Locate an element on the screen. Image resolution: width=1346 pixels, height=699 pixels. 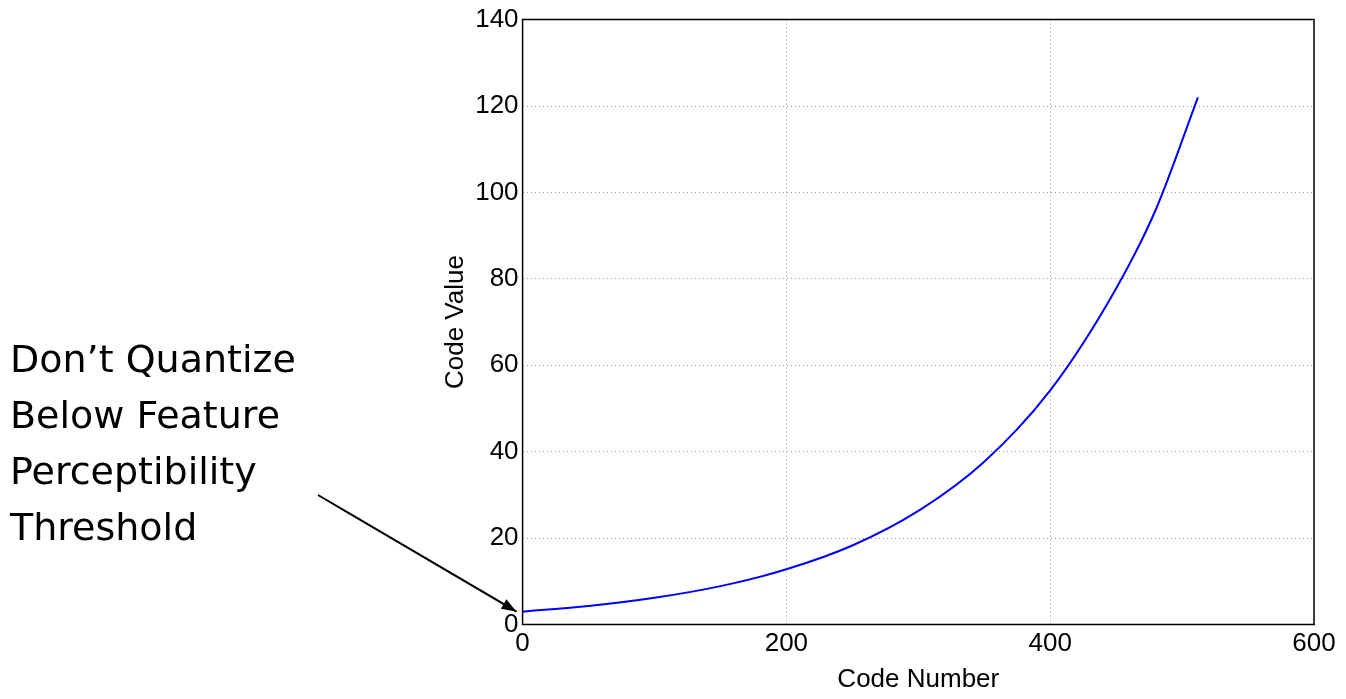
y-tick-label: 60 is located at coordinates (504, 363).